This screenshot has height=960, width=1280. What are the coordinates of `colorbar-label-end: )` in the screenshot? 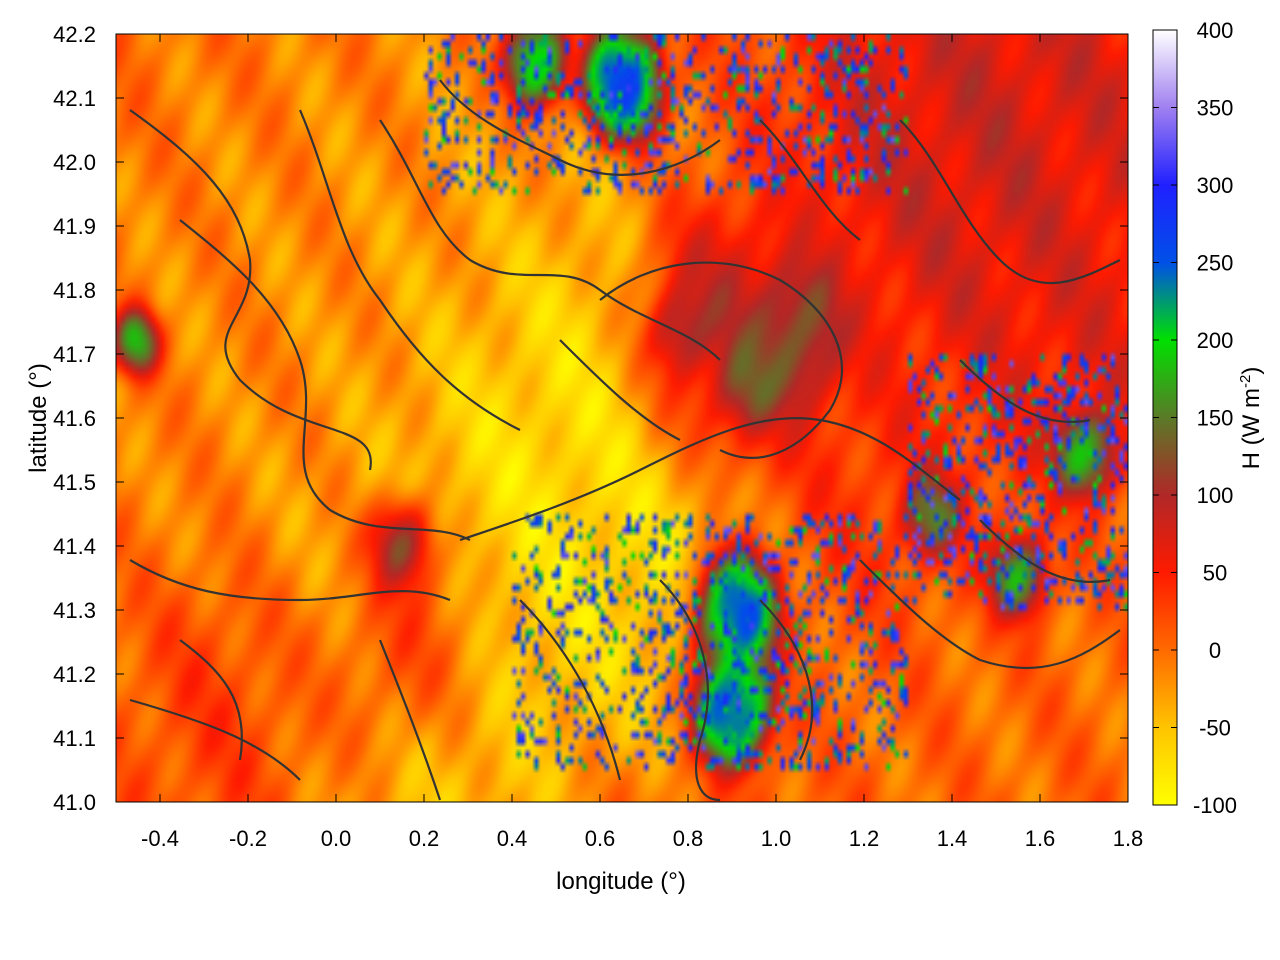 It's located at (1251, 371).